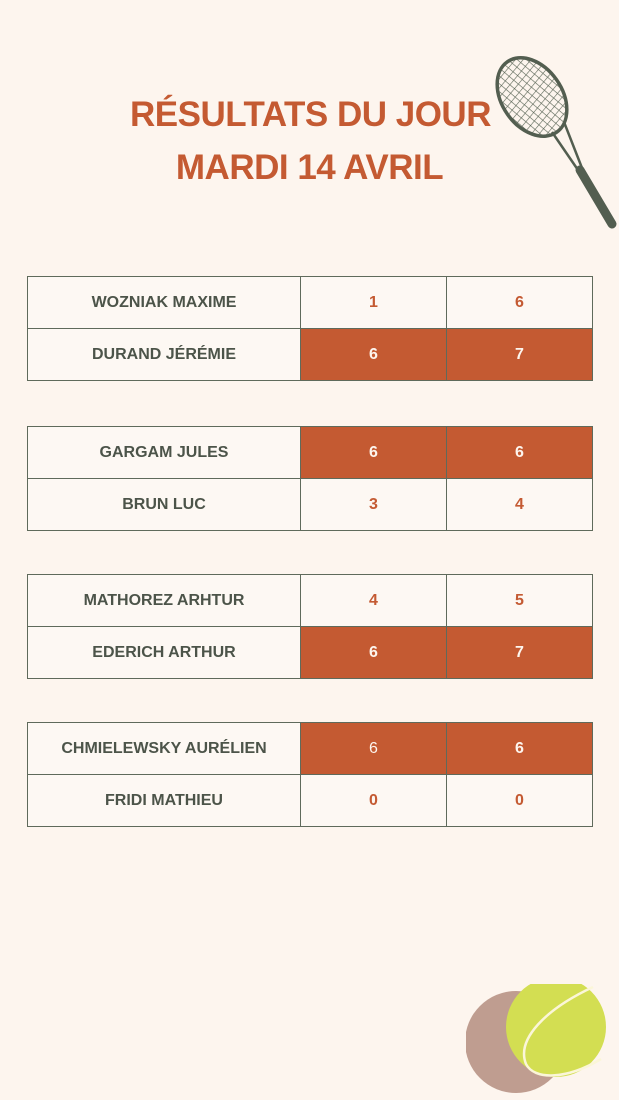 The height and width of the screenshot is (1100, 619). I want to click on table-row: CHMIELEWSKY AURÉLIEN 6 6, so click(310, 748).